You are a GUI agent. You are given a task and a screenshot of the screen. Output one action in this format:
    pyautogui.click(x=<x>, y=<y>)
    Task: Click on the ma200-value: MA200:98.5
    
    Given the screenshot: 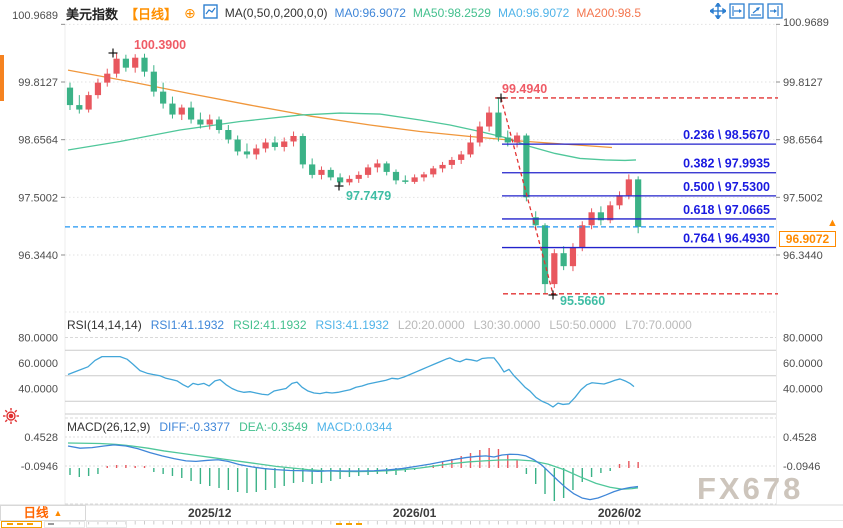 What is the action you would take?
    pyautogui.click(x=609, y=13)
    